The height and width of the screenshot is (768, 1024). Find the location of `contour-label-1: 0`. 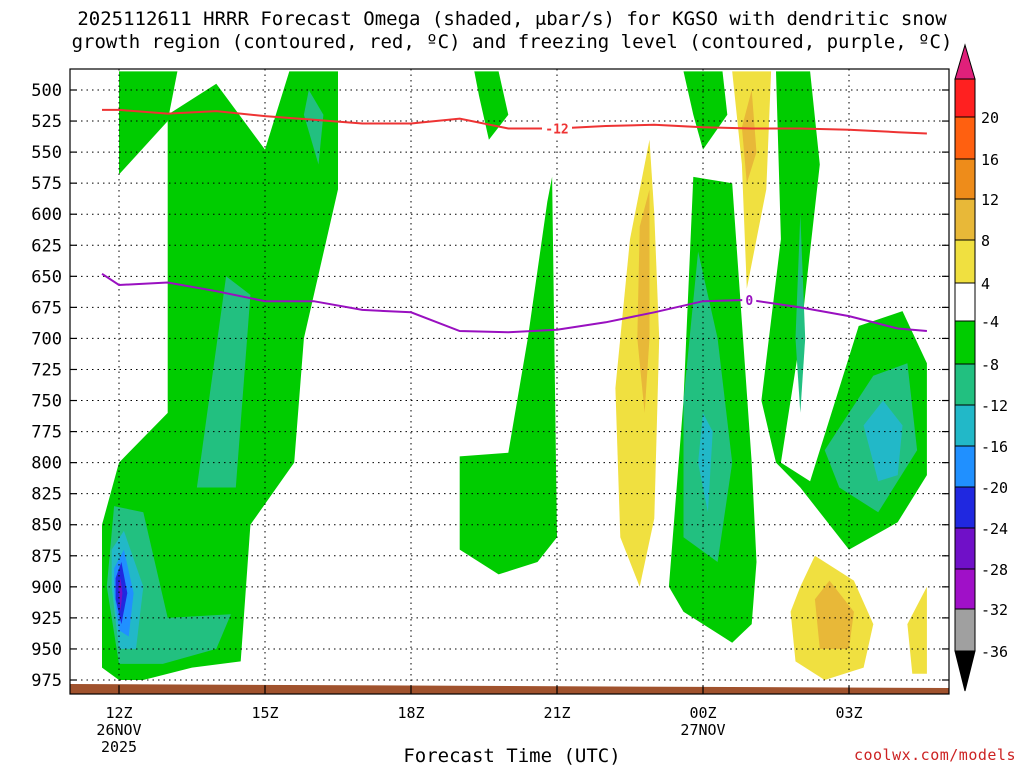

contour-label-1: 0 is located at coordinates (749, 301).